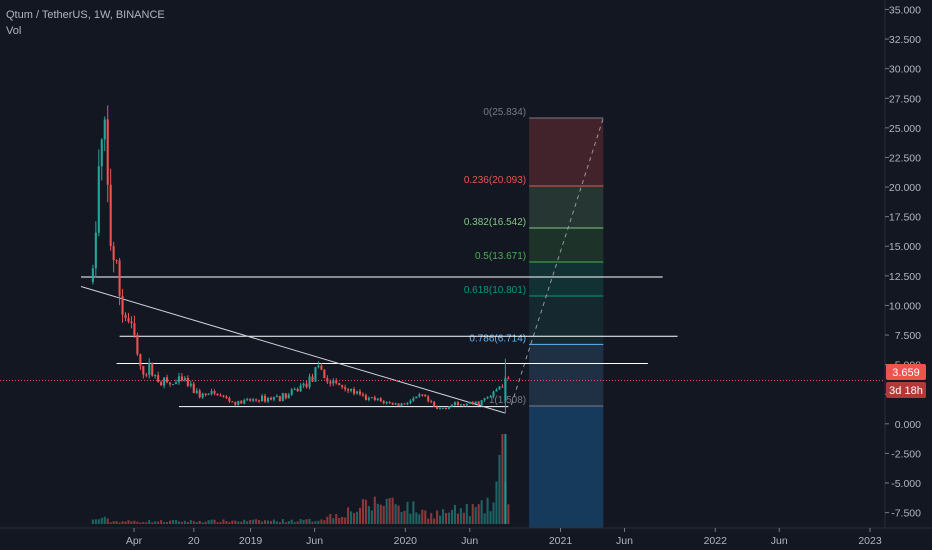 Image resolution: width=932 pixels, height=550 pixels. Describe the element at coordinates (134, 541) in the screenshot. I see `x-tick-label: Apr` at that location.